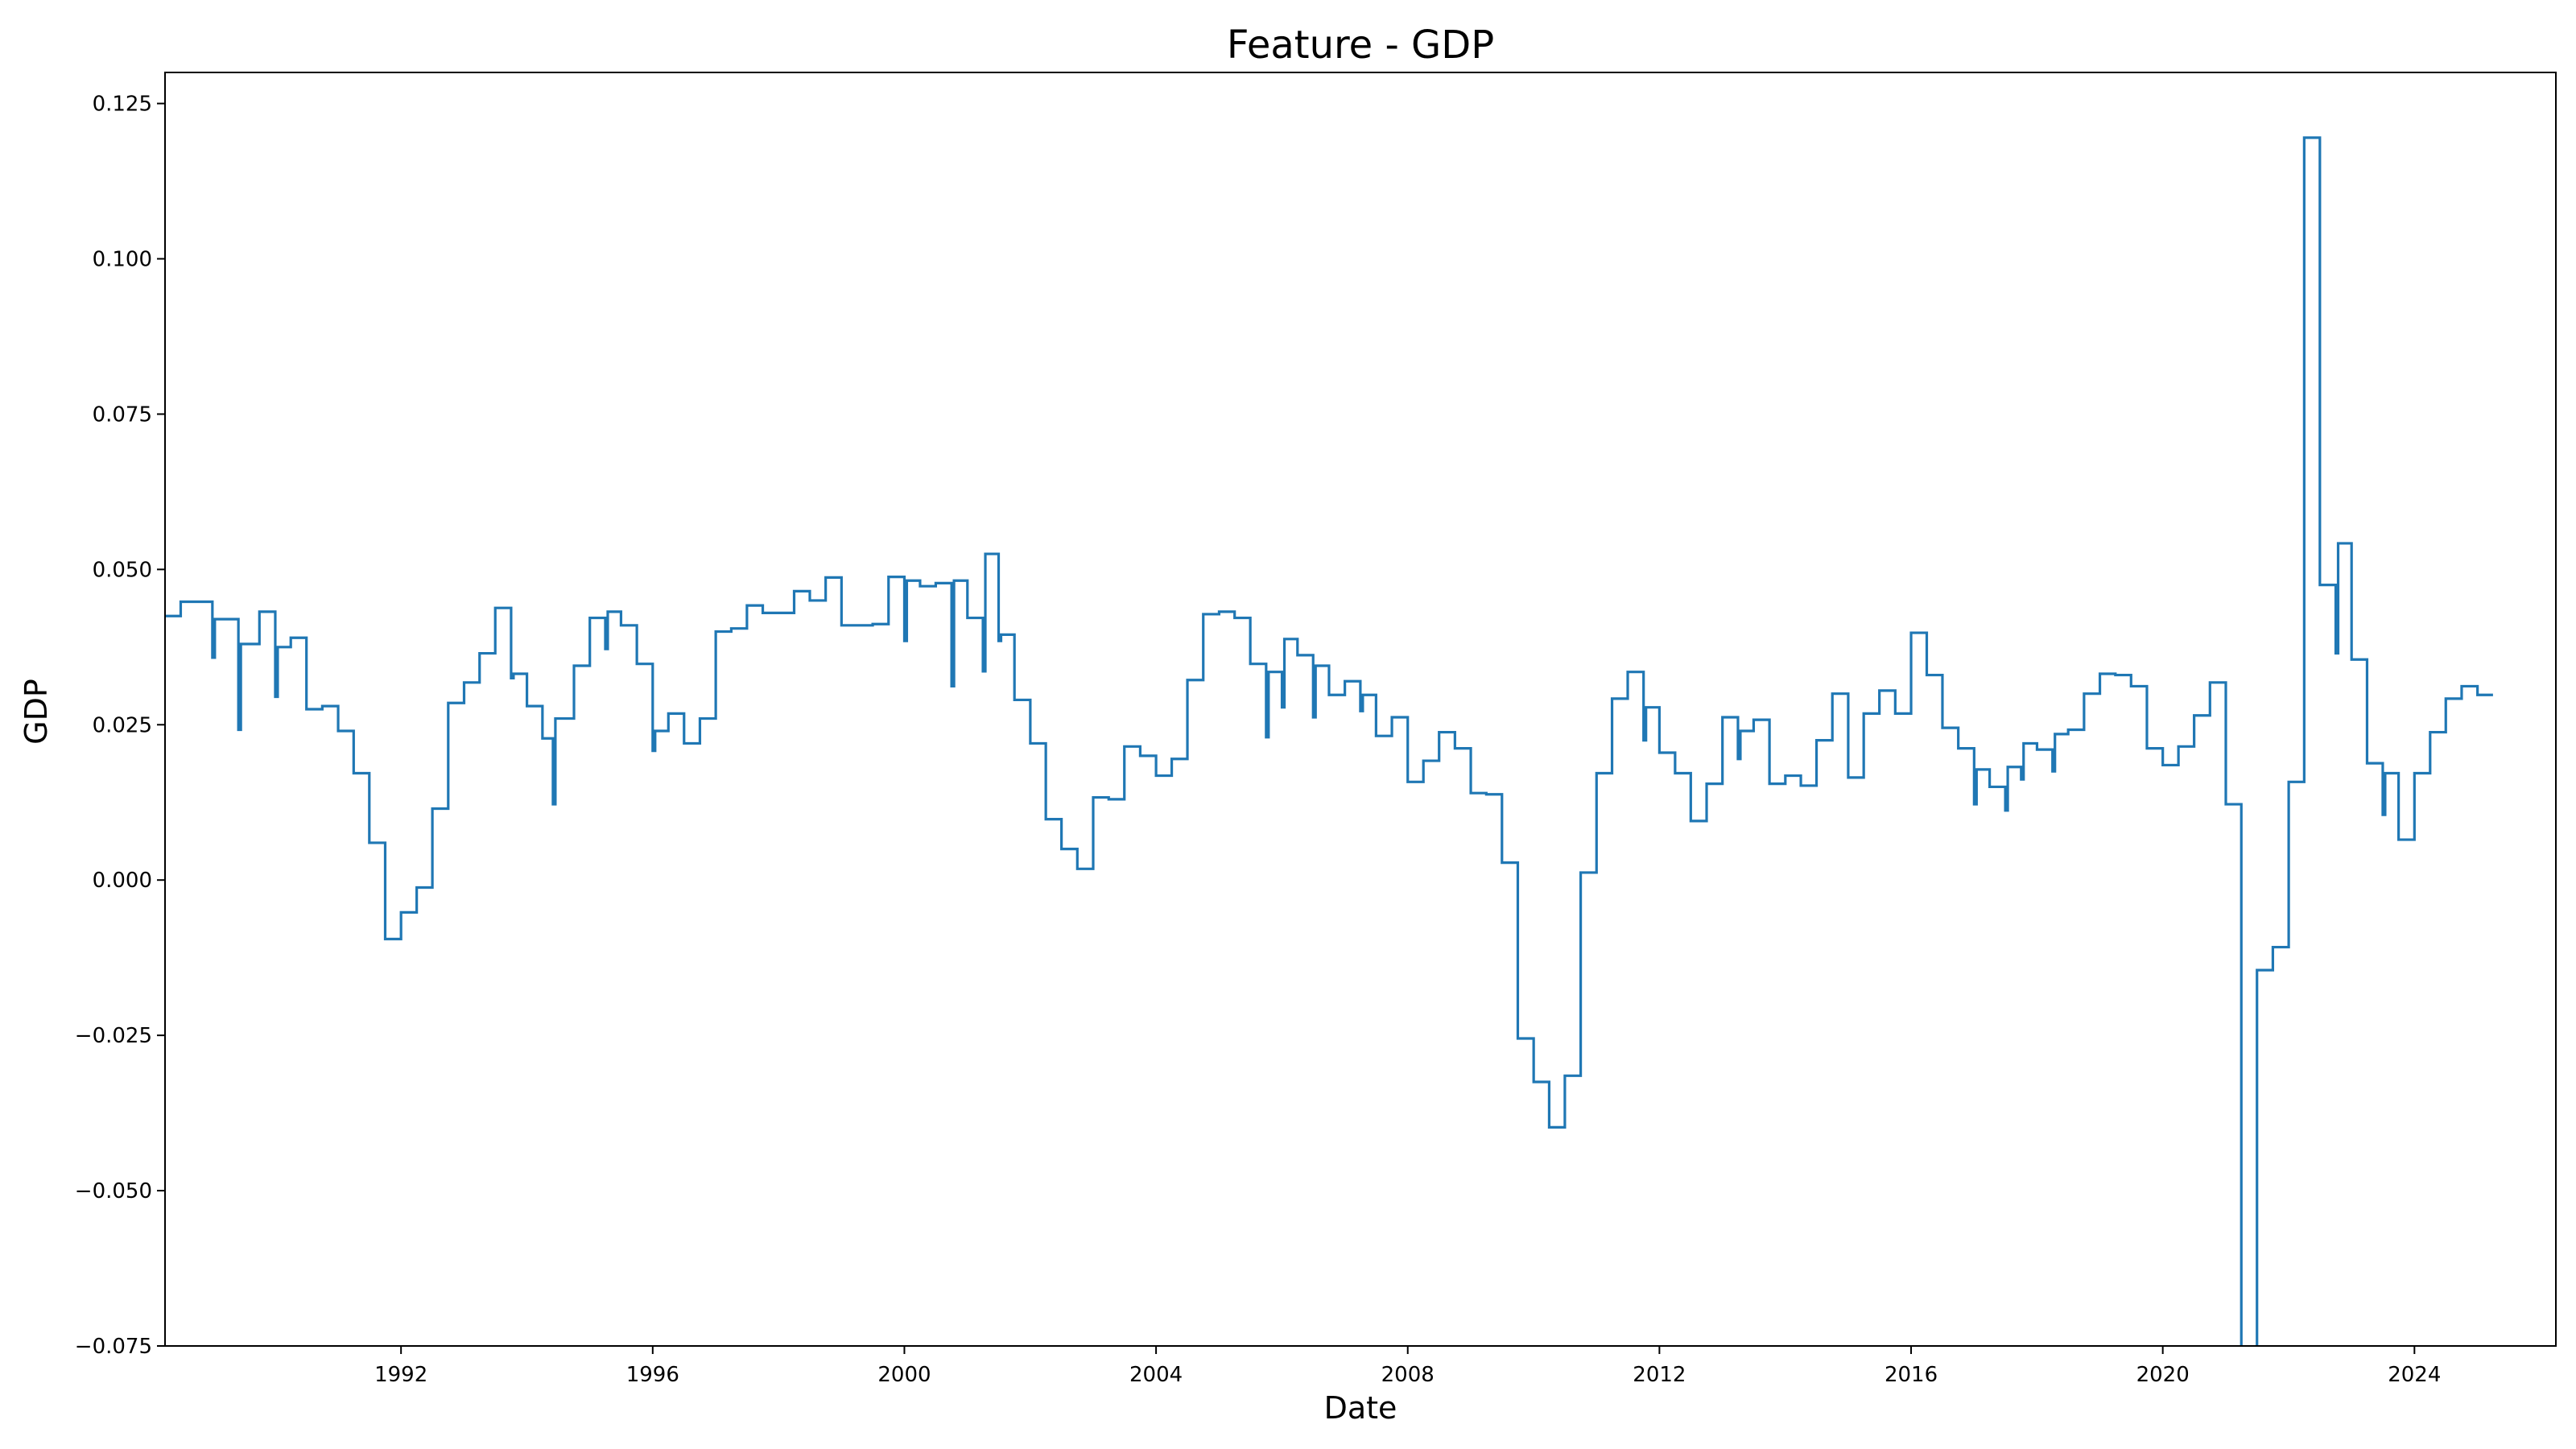 The image size is (2576, 1449). Describe the element at coordinates (122, 570) in the screenshot. I see `y-tick-label: 0.050` at that location.